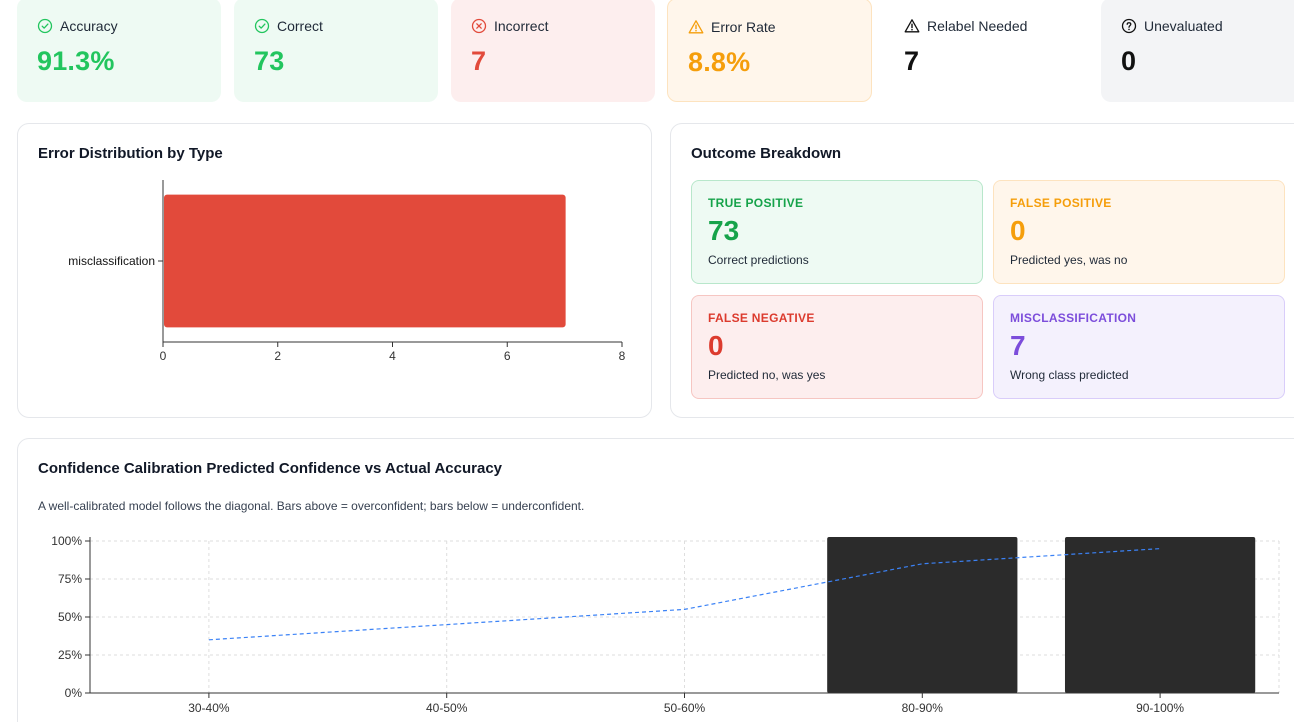 The image size is (1294, 722). I want to click on kpi-value: 8.8%, so click(719, 62).